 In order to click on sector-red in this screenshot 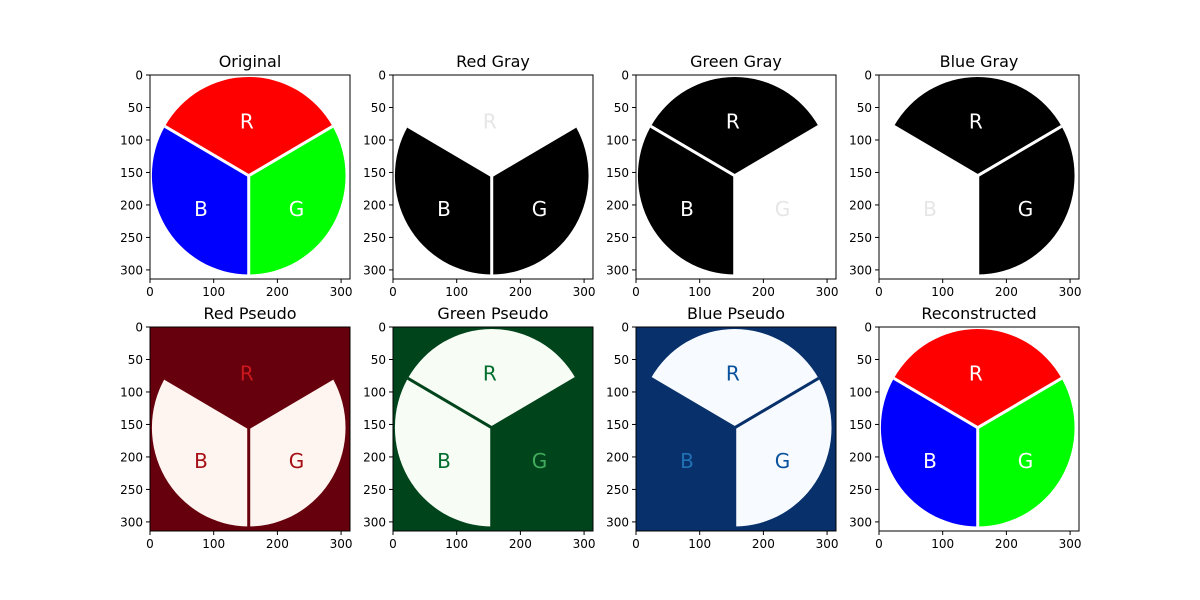, I will do `click(248, 378)`.